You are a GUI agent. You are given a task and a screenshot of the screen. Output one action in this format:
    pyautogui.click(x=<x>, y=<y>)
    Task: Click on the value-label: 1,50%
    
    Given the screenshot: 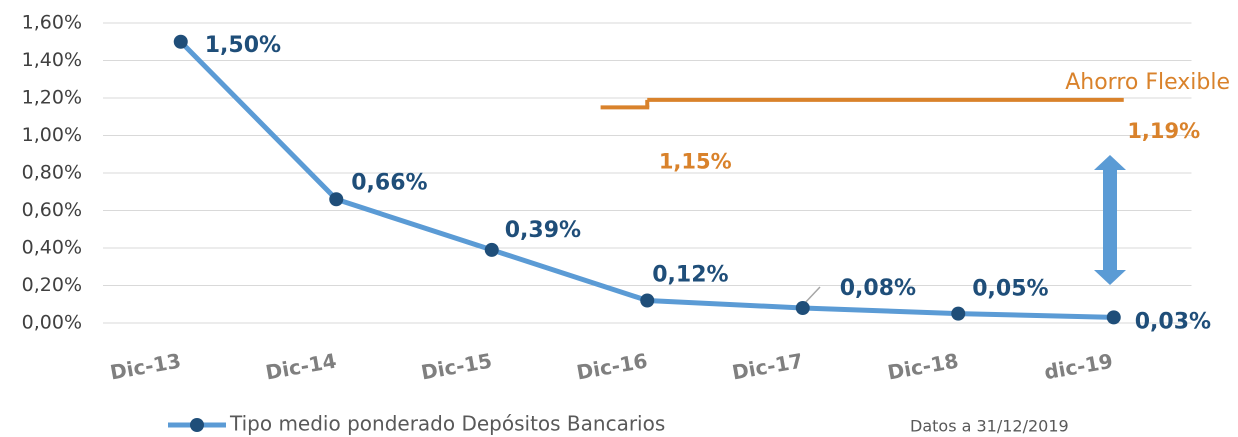 What is the action you would take?
    pyautogui.click(x=243, y=45)
    